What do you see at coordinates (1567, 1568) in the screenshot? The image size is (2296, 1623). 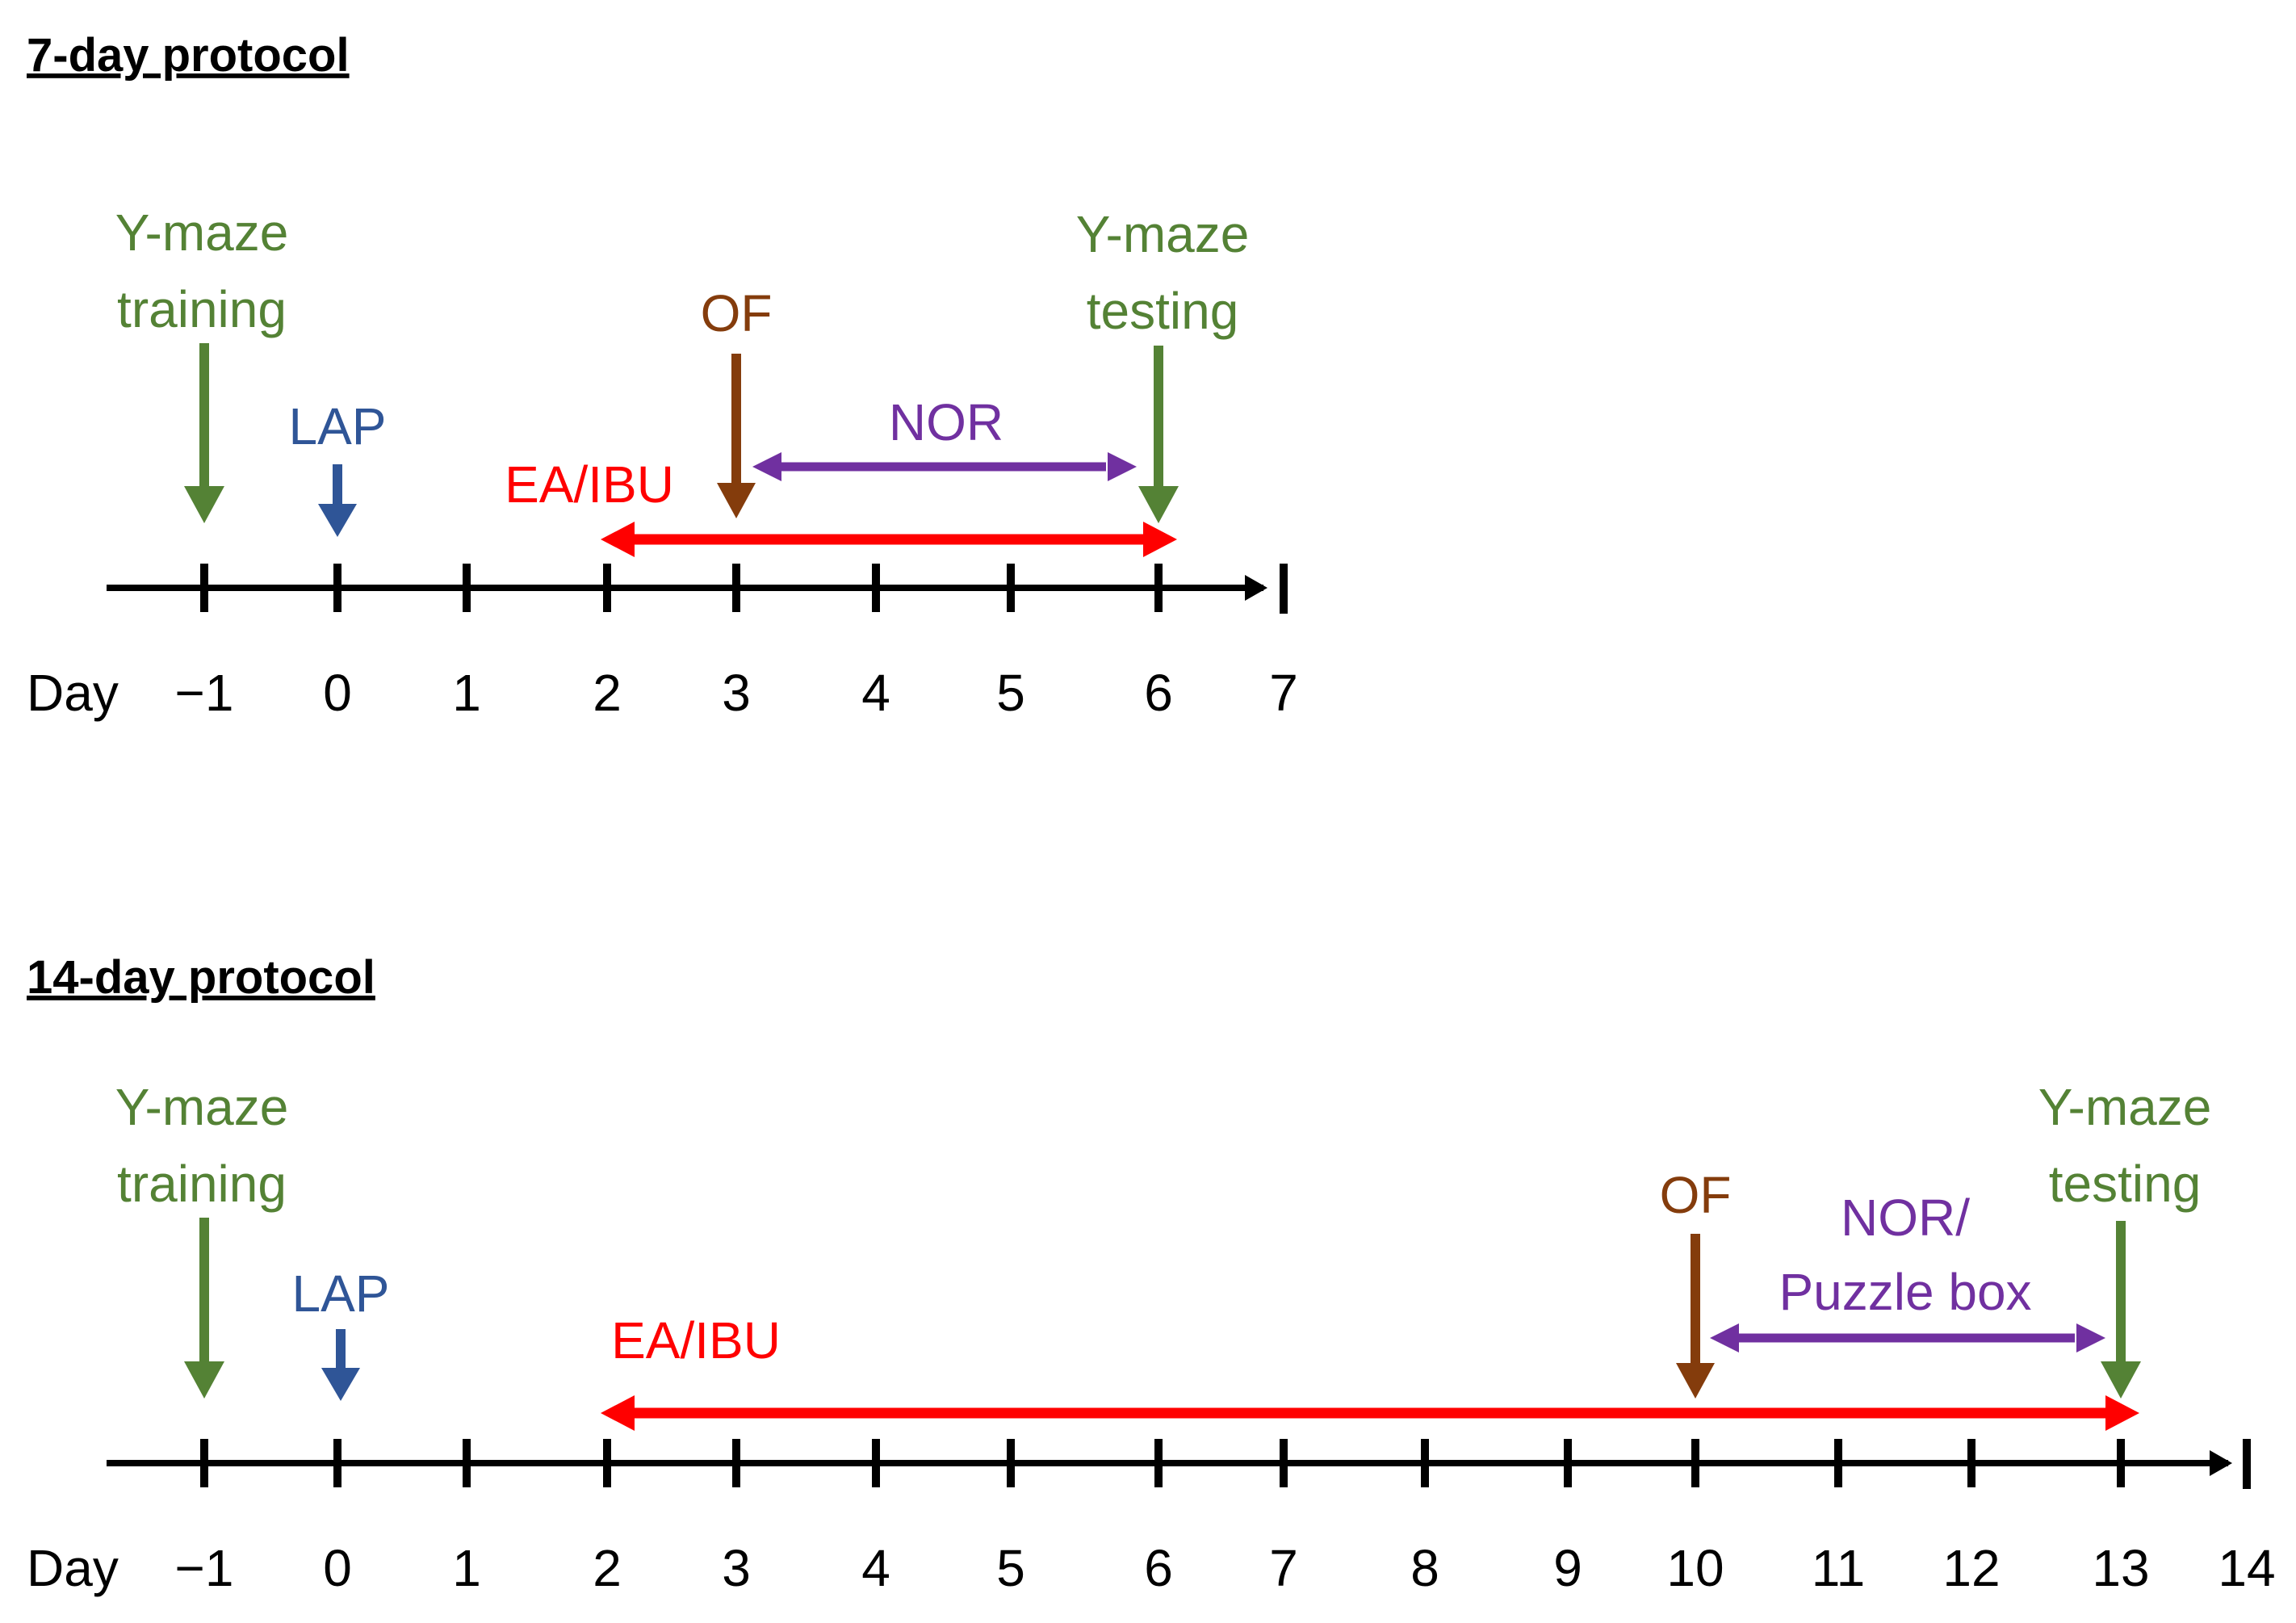 I see `day-label: 9` at bounding box center [1567, 1568].